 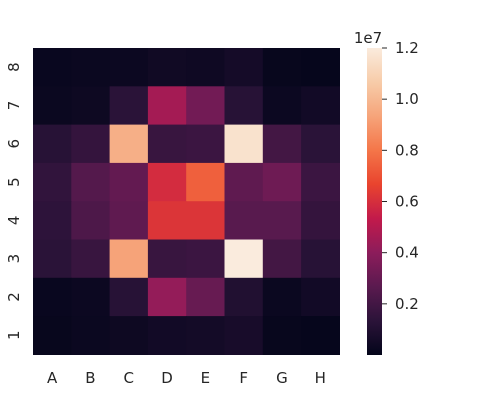 What do you see at coordinates (320, 335) in the screenshot?
I see `heatmap-cell-H1` at bounding box center [320, 335].